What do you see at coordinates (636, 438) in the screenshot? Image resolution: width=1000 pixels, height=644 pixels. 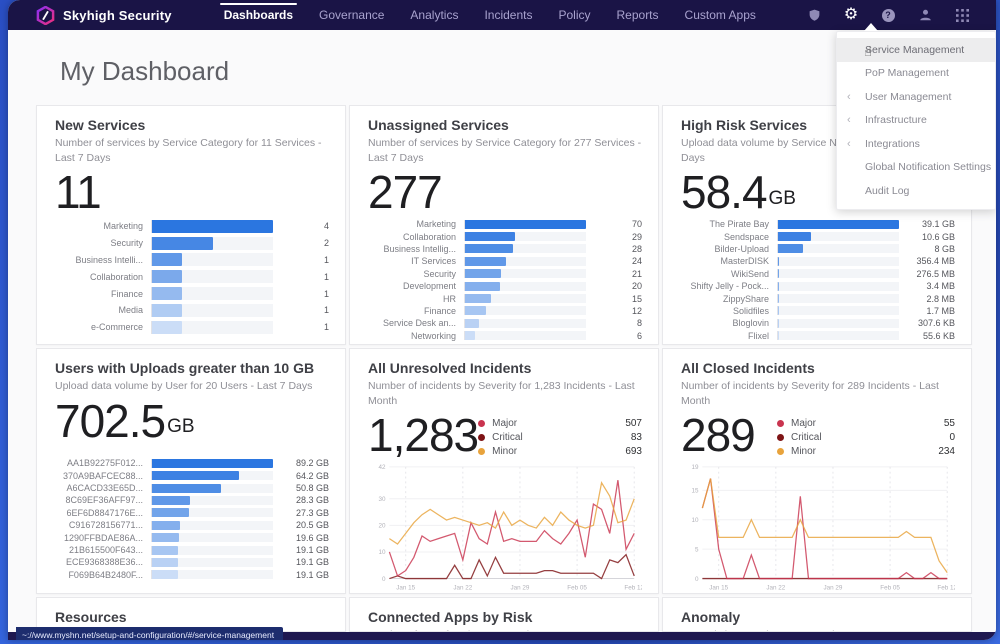 I see `legend-value: 83` at bounding box center [636, 438].